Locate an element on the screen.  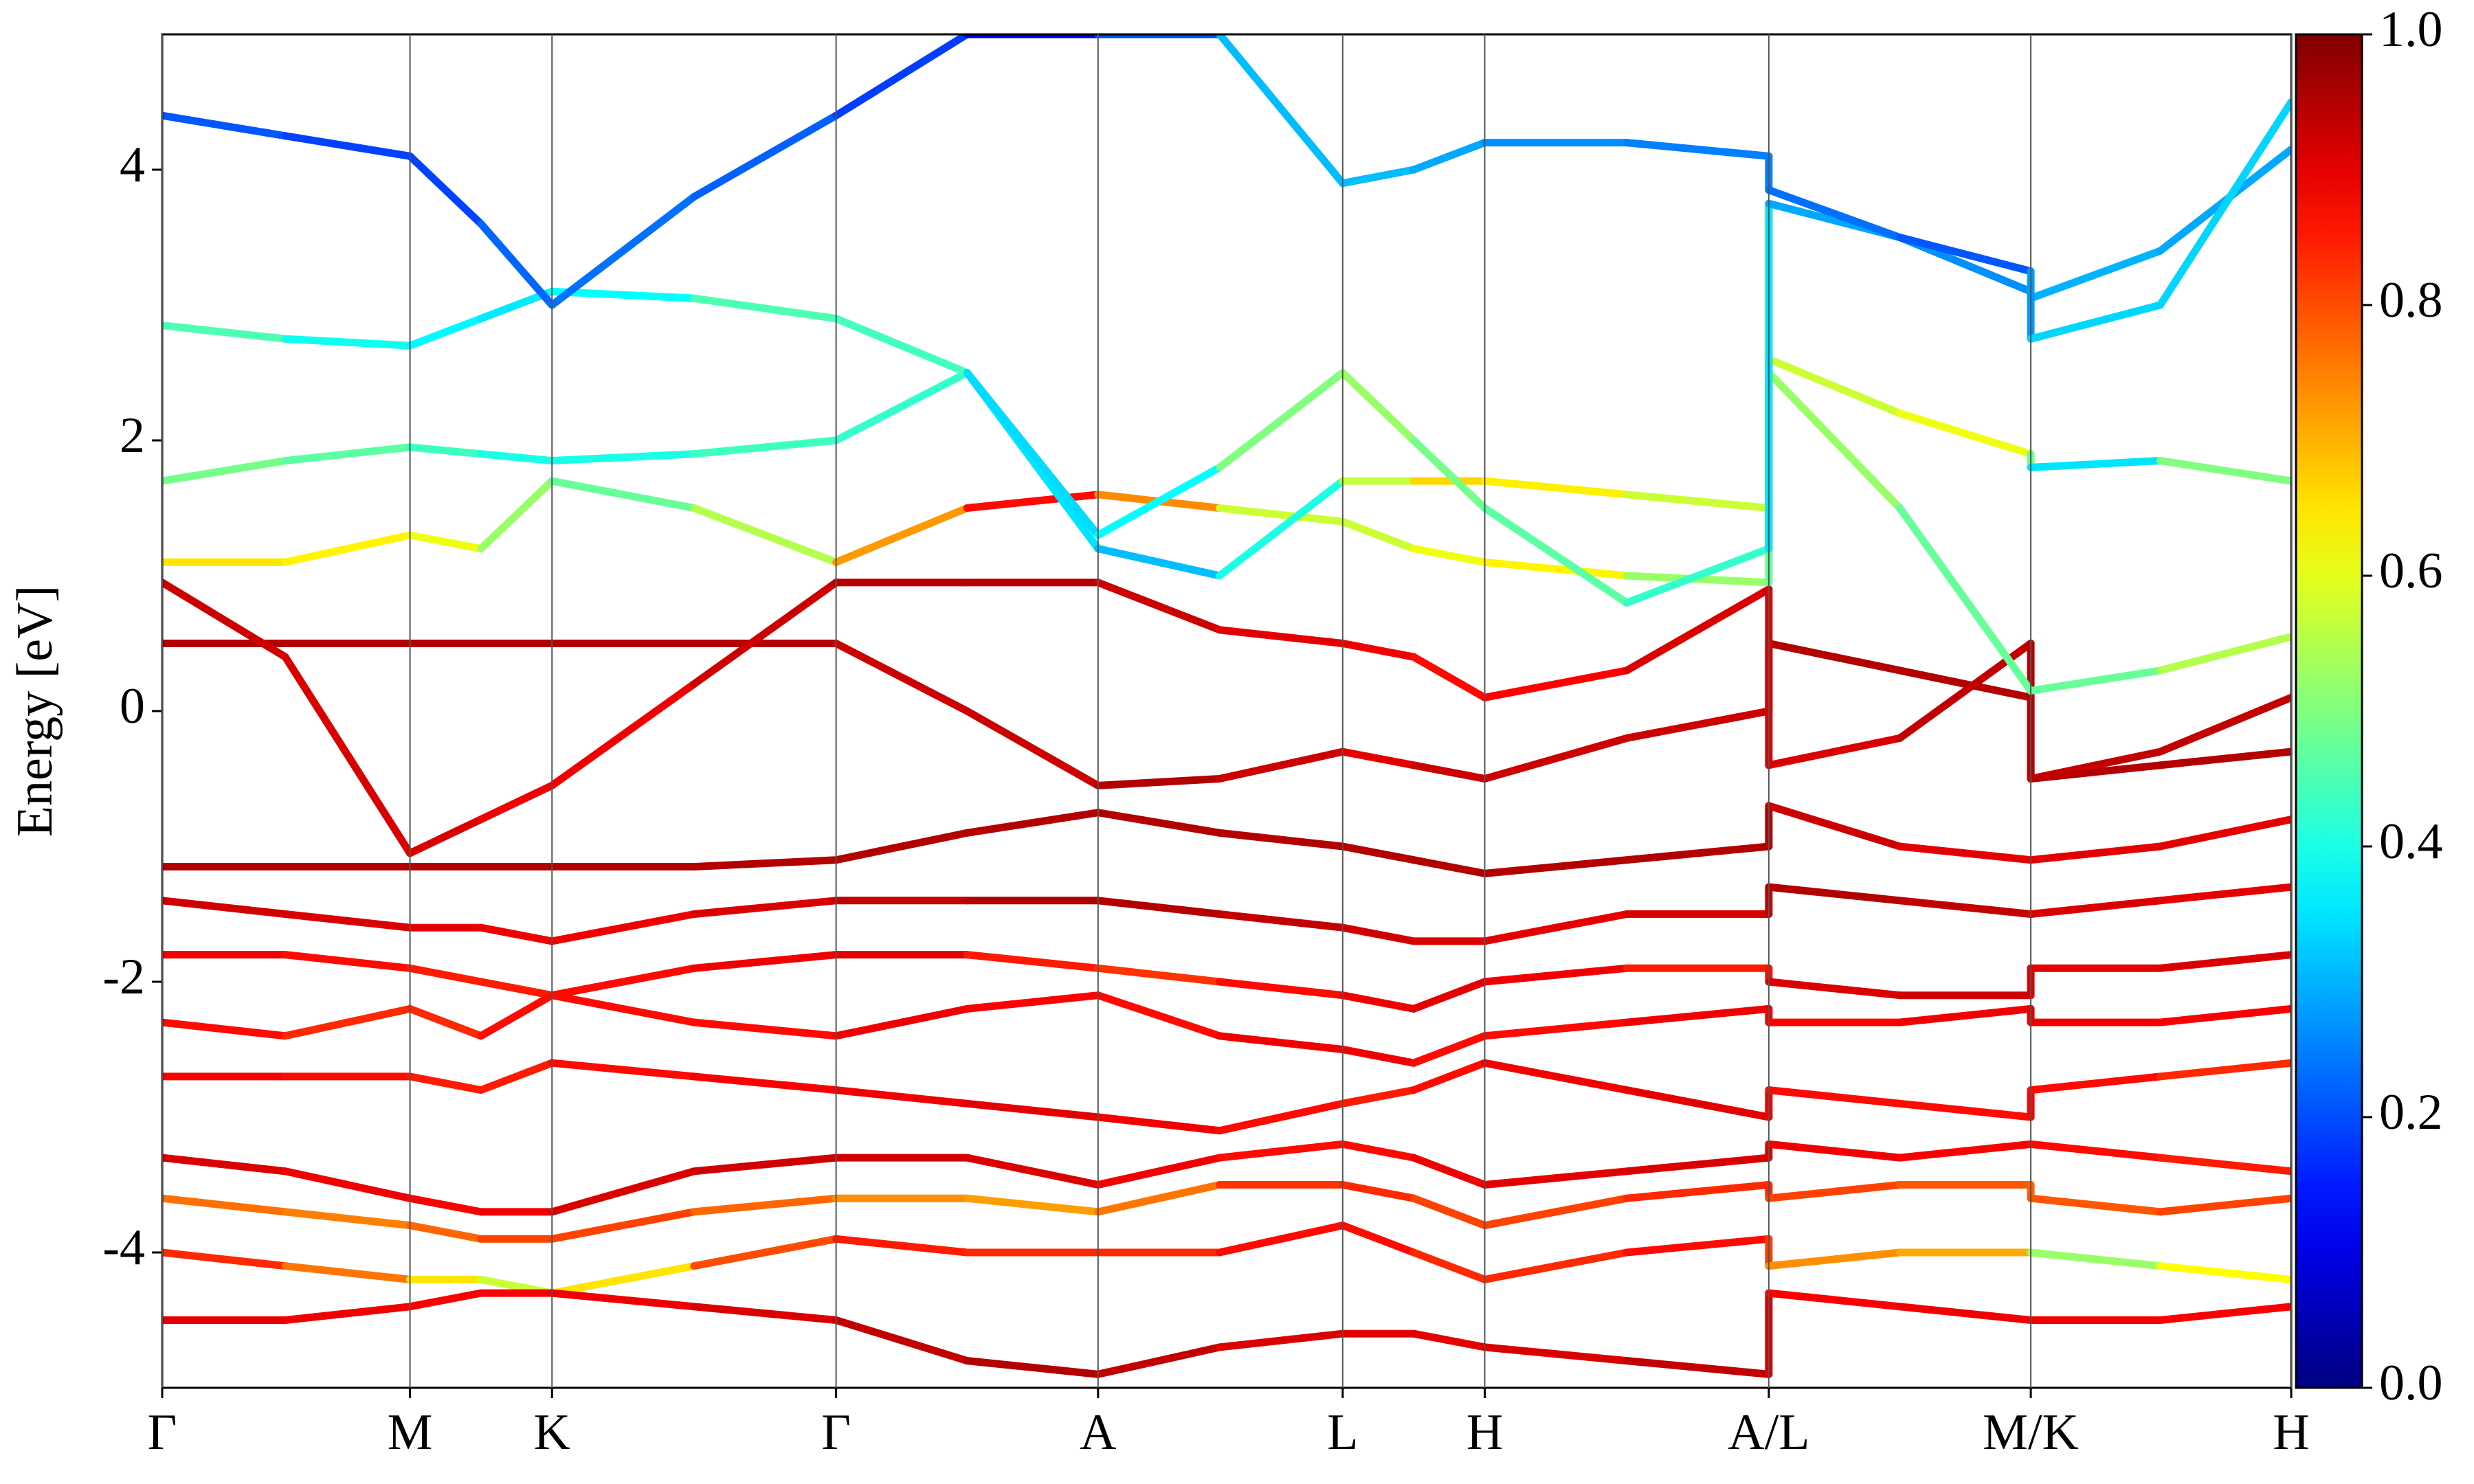
colorbar is located at coordinates (2329, 711).